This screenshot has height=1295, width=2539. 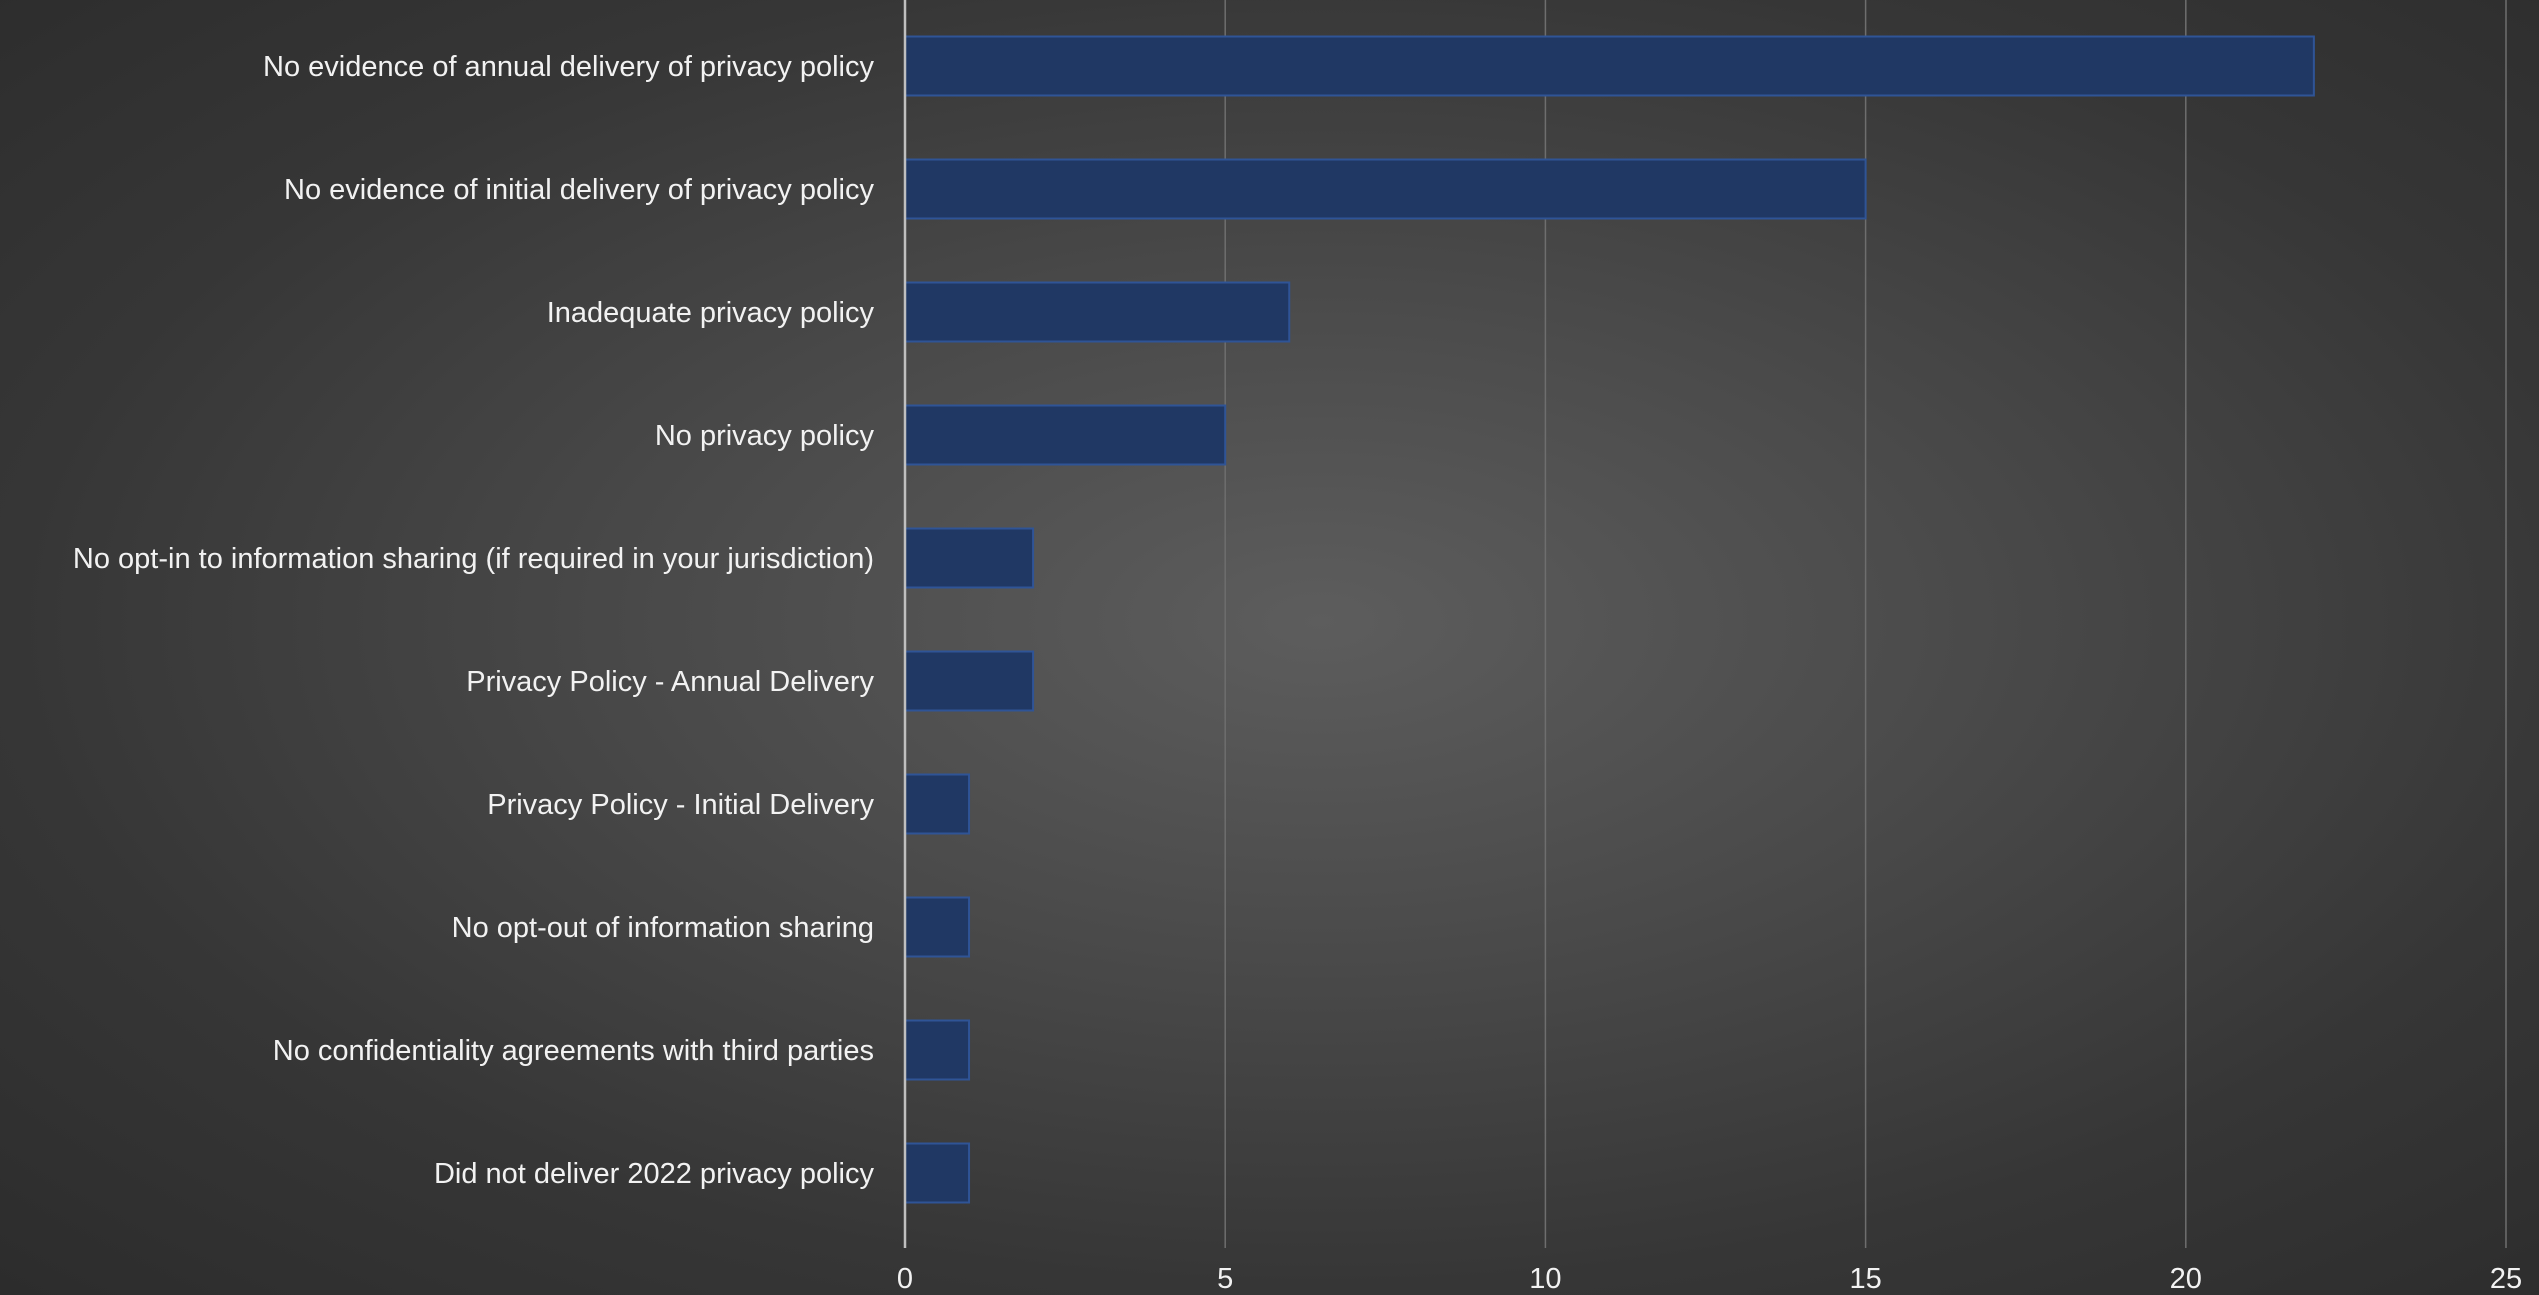 I want to click on category-label: No opt-out of information sharing, so click(x=663, y=928).